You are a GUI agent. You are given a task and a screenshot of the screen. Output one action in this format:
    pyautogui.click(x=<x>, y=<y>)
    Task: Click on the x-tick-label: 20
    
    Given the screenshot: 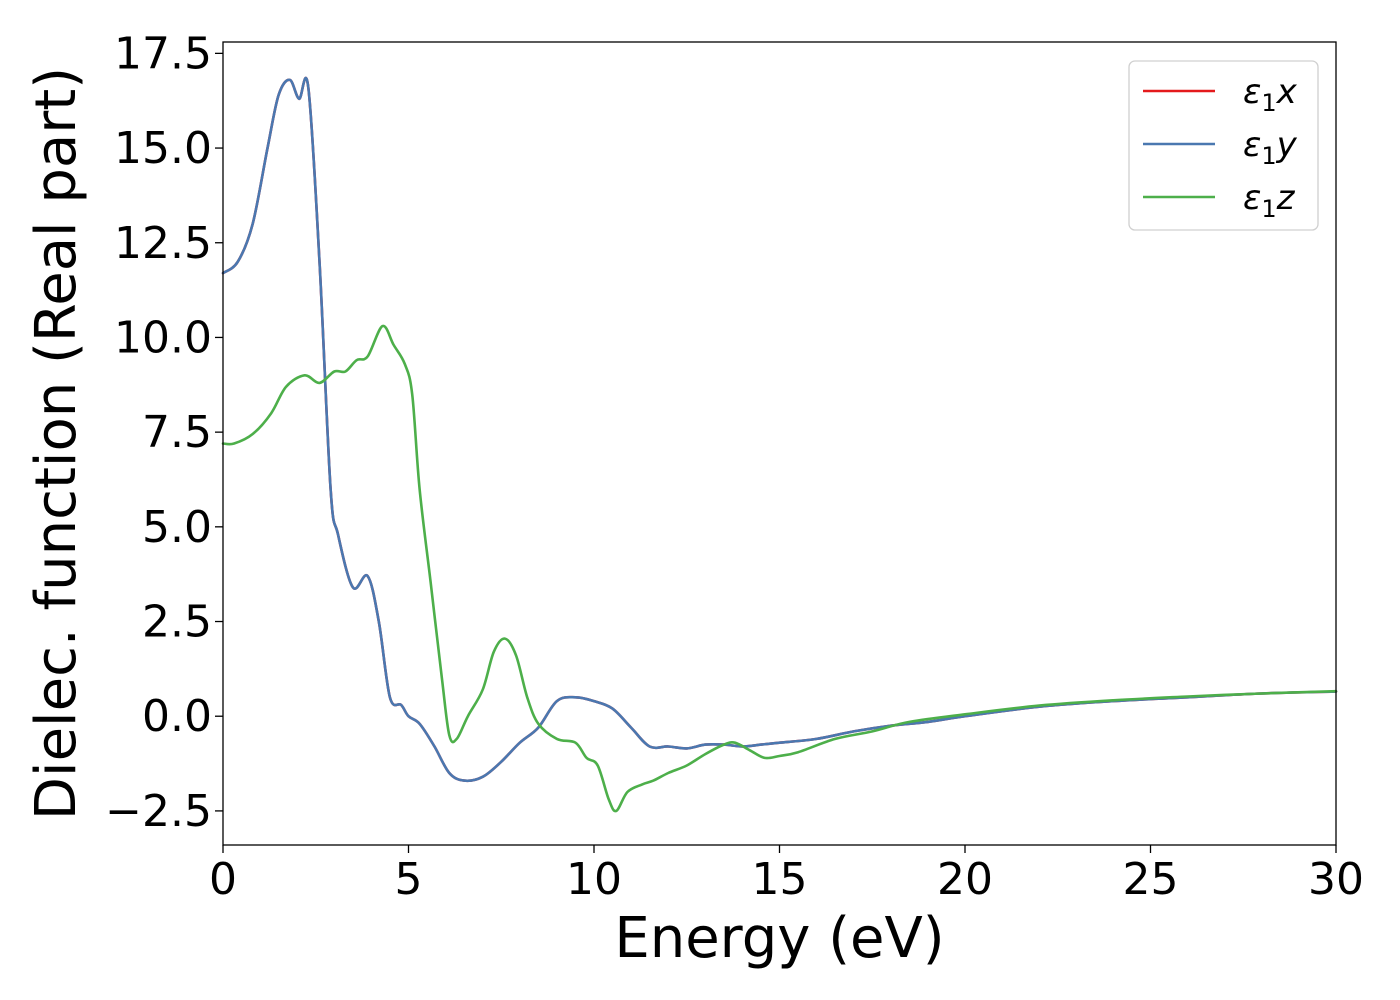 What is the action you would take?
    pyautogui.click(x=965, y=879)
    